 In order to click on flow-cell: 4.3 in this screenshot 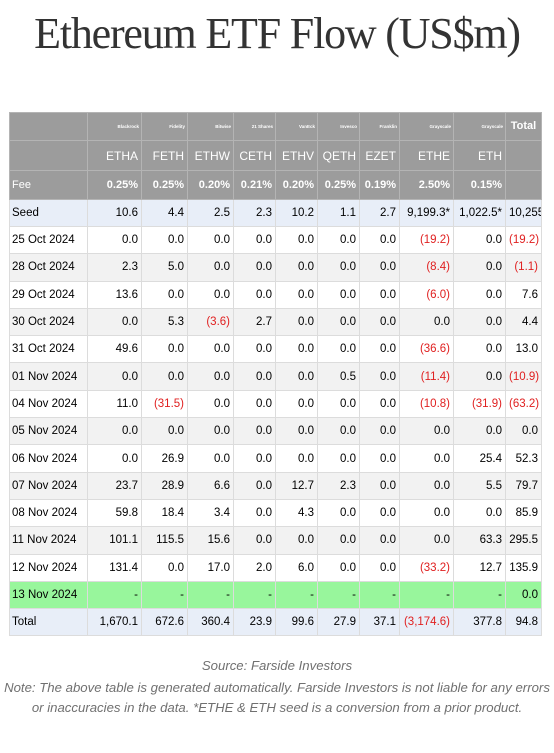, I will do `click(296, 513)`.